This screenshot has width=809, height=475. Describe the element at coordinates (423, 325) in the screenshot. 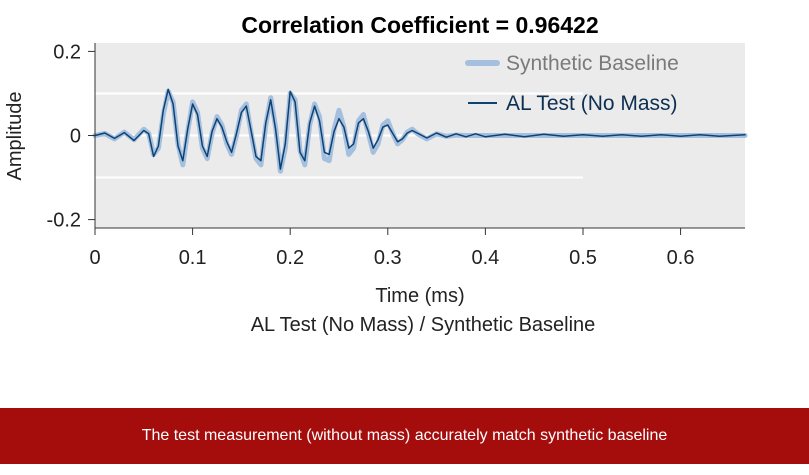

I see `chart-caption: AL Test (No Mass) / Synthetic Baseline` at that location.